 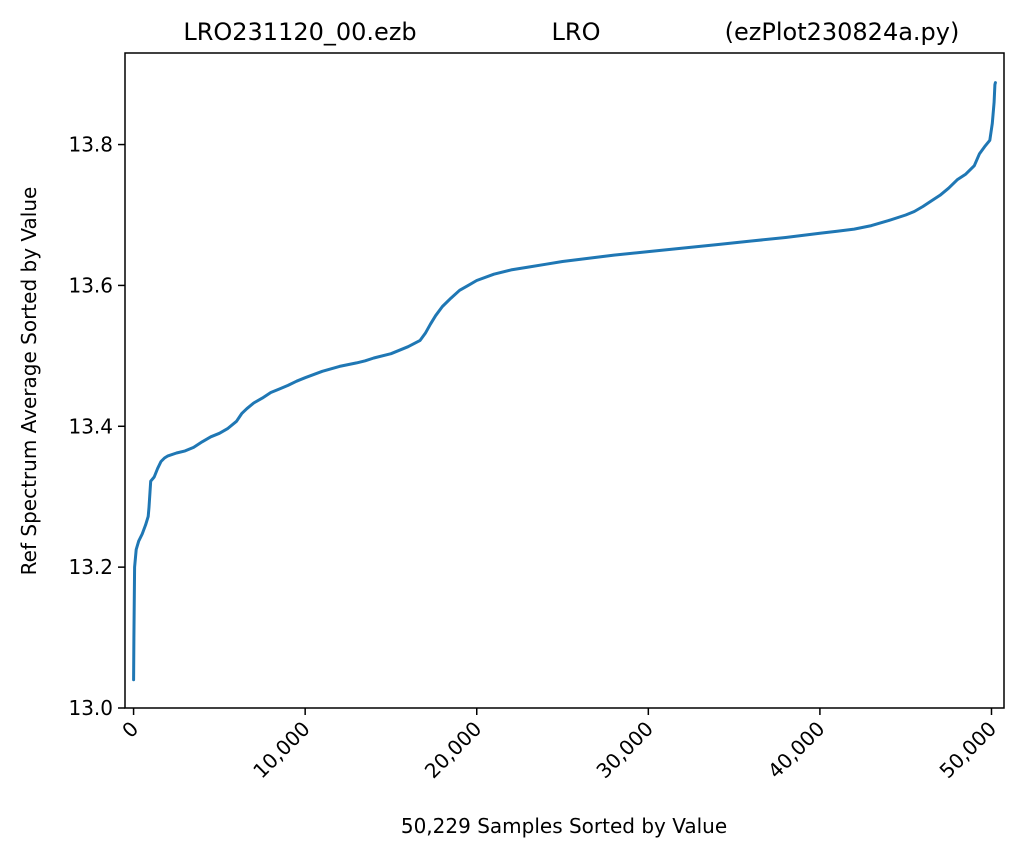 What do you see at coordinates (842, 32) in the screenshot?
I see `chart-title-script: (ezPlot230824a.py)` at bounding box center [842, 32].